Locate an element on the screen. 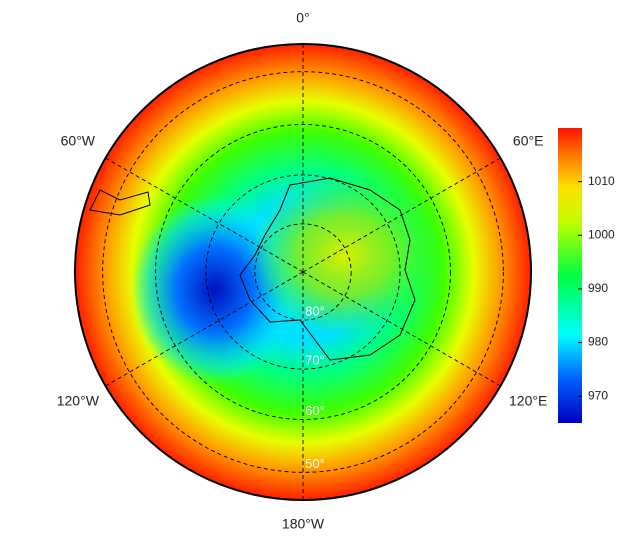 This screenshot has height=552, width=625. colorbar-tick-label: 1000 is located at coordinates (601, 234).